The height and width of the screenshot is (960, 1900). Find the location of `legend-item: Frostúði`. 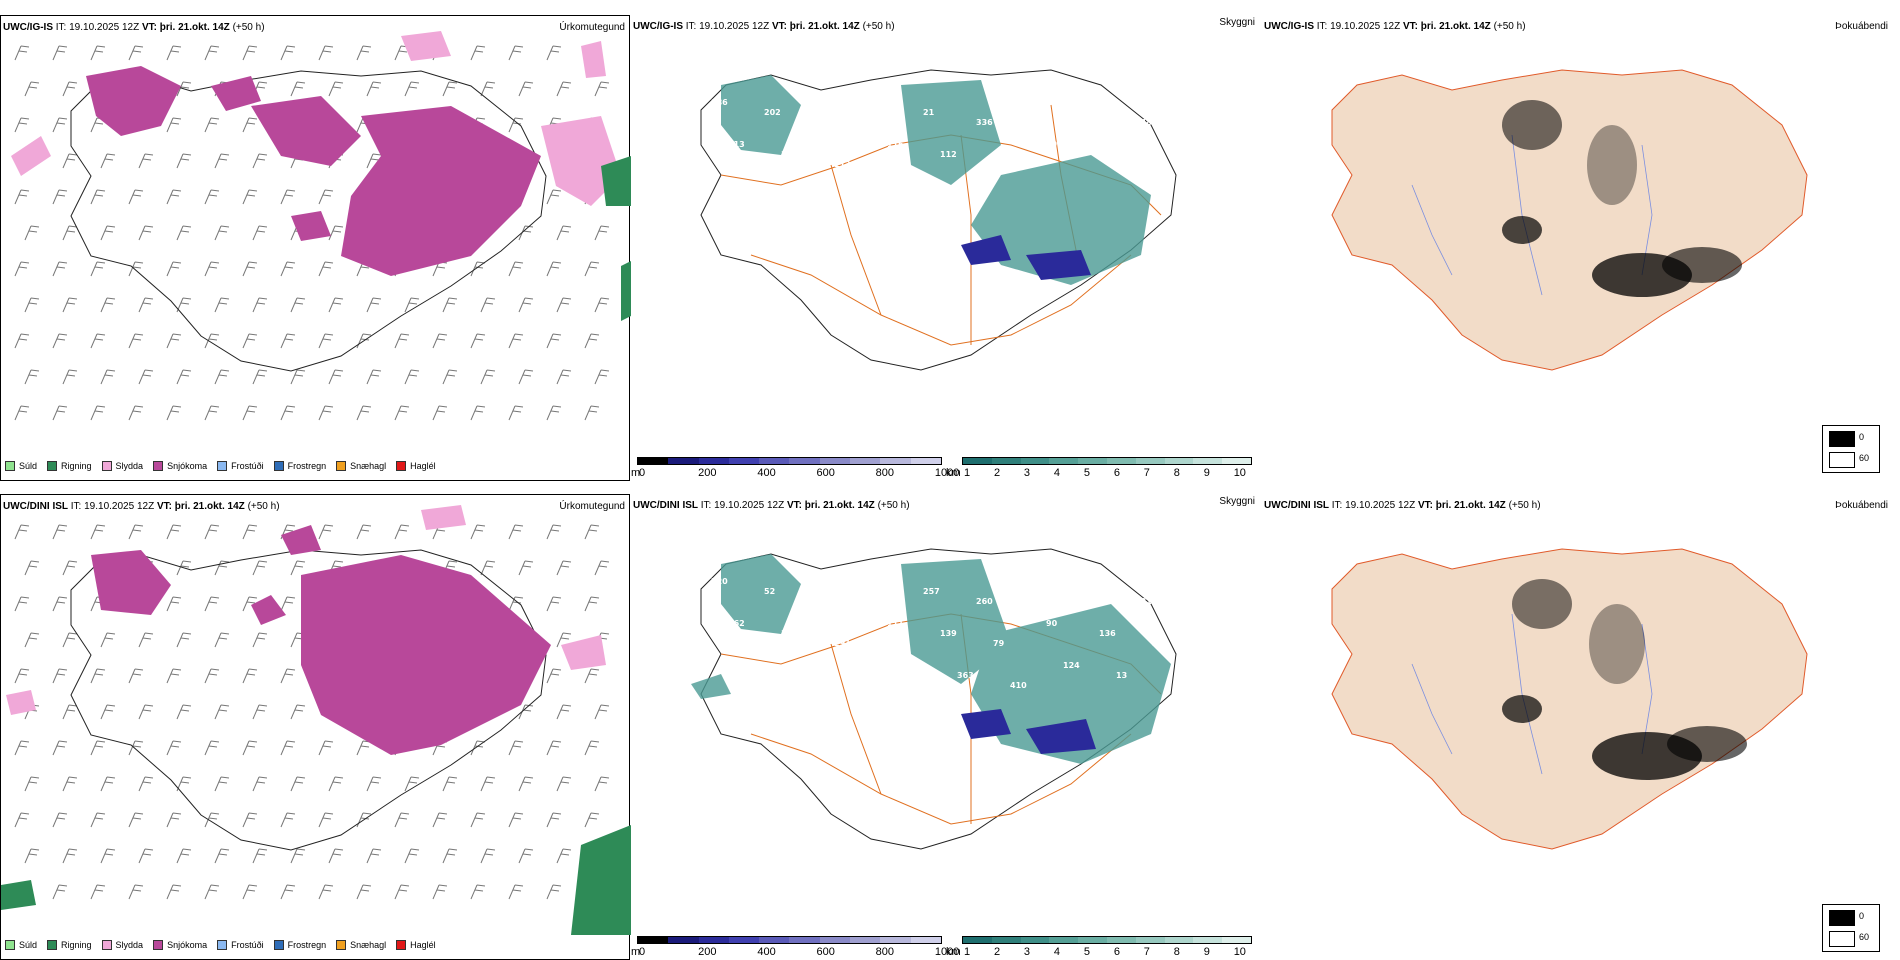

legend-item: Frostúði is located at coordinates (240, 945).